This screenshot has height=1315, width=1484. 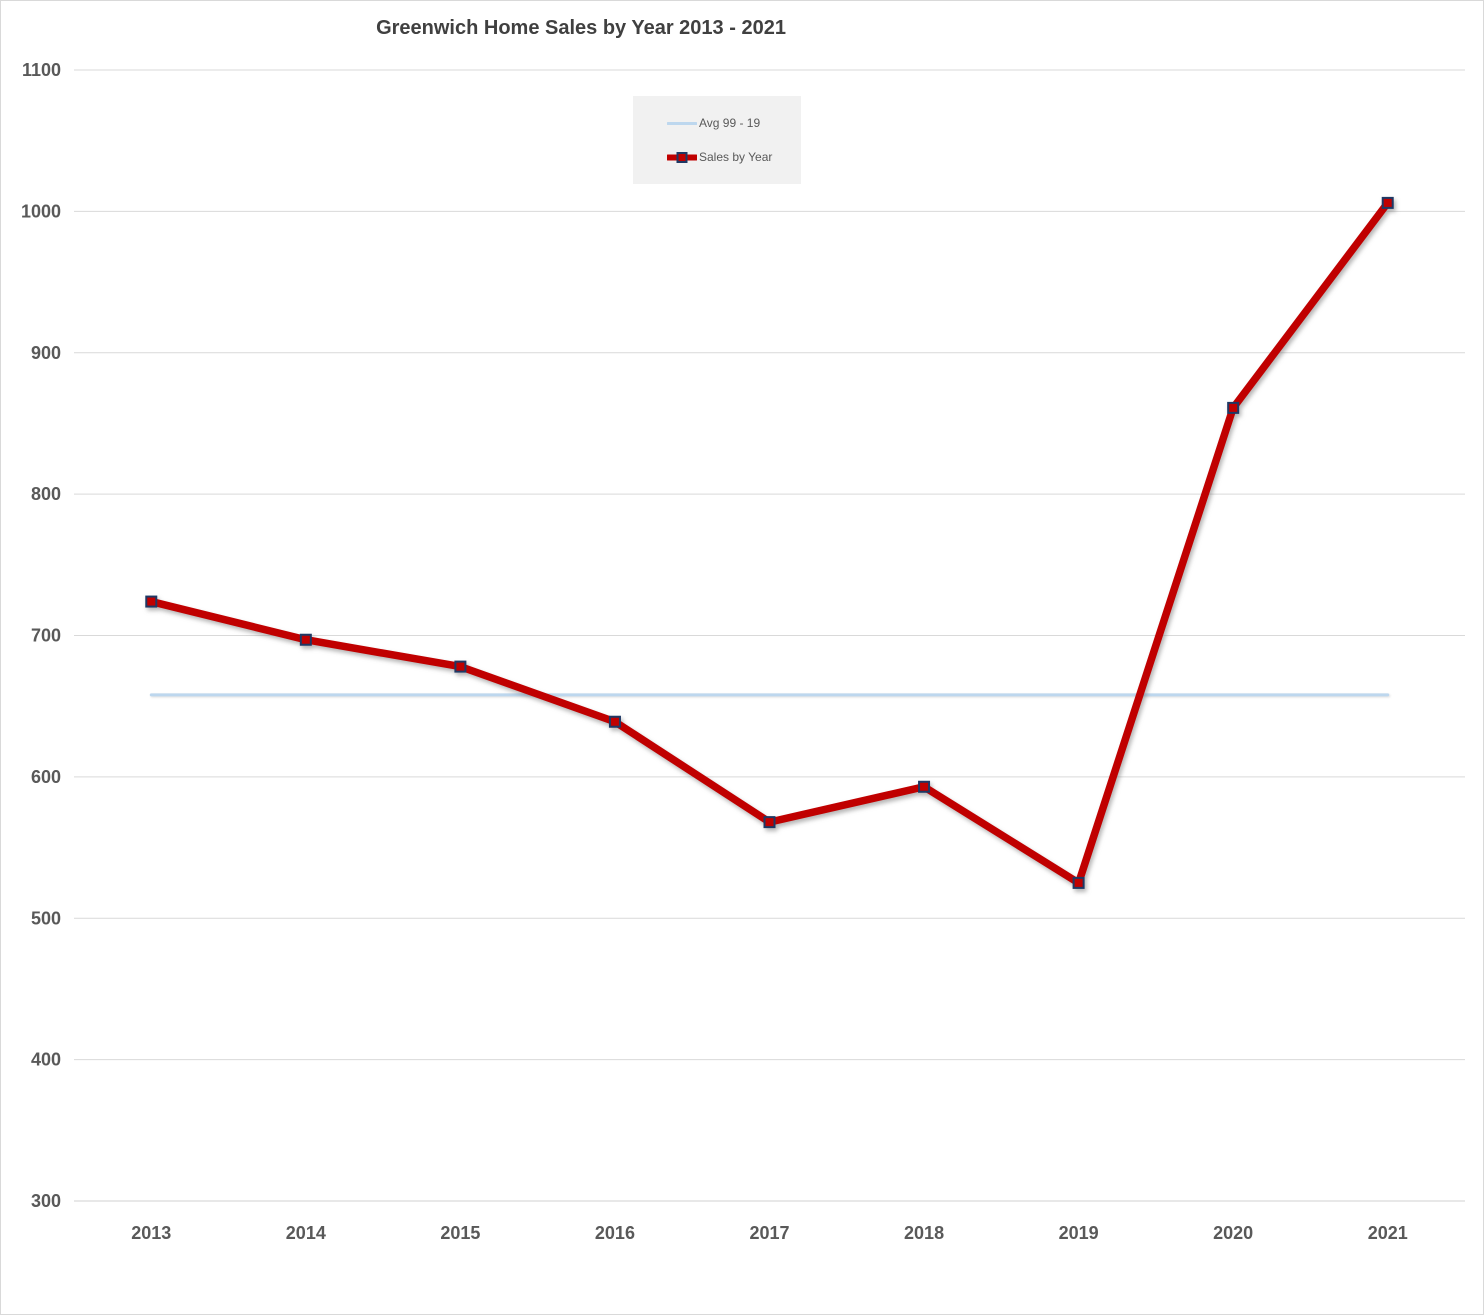 I want to click on x-tick-label-2016: 2016, so click(x=615, y=1233).